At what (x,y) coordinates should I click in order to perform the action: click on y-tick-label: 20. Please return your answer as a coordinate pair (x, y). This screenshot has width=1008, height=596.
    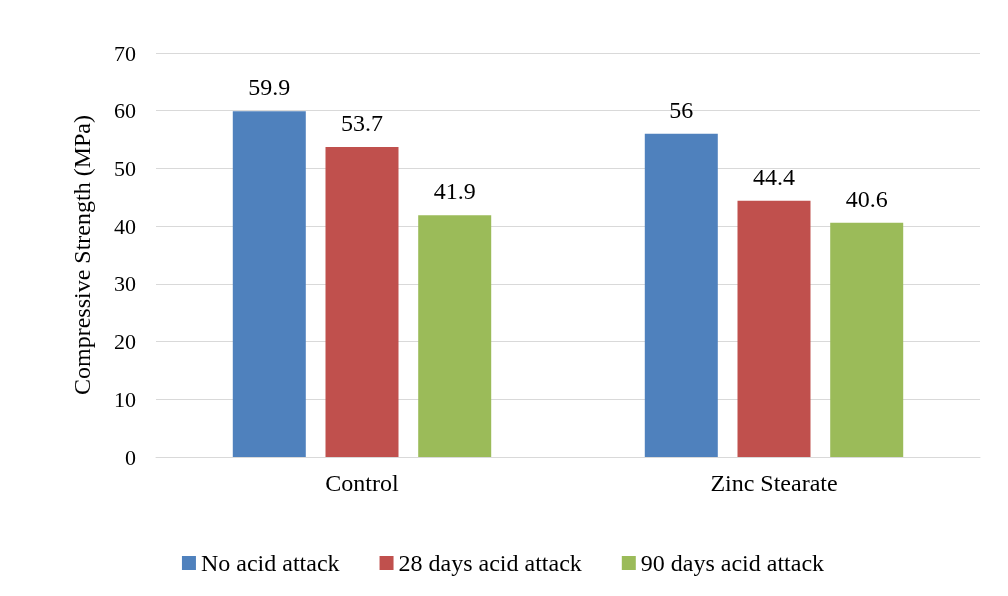
    Looking at the image, I should click on (125, 342).